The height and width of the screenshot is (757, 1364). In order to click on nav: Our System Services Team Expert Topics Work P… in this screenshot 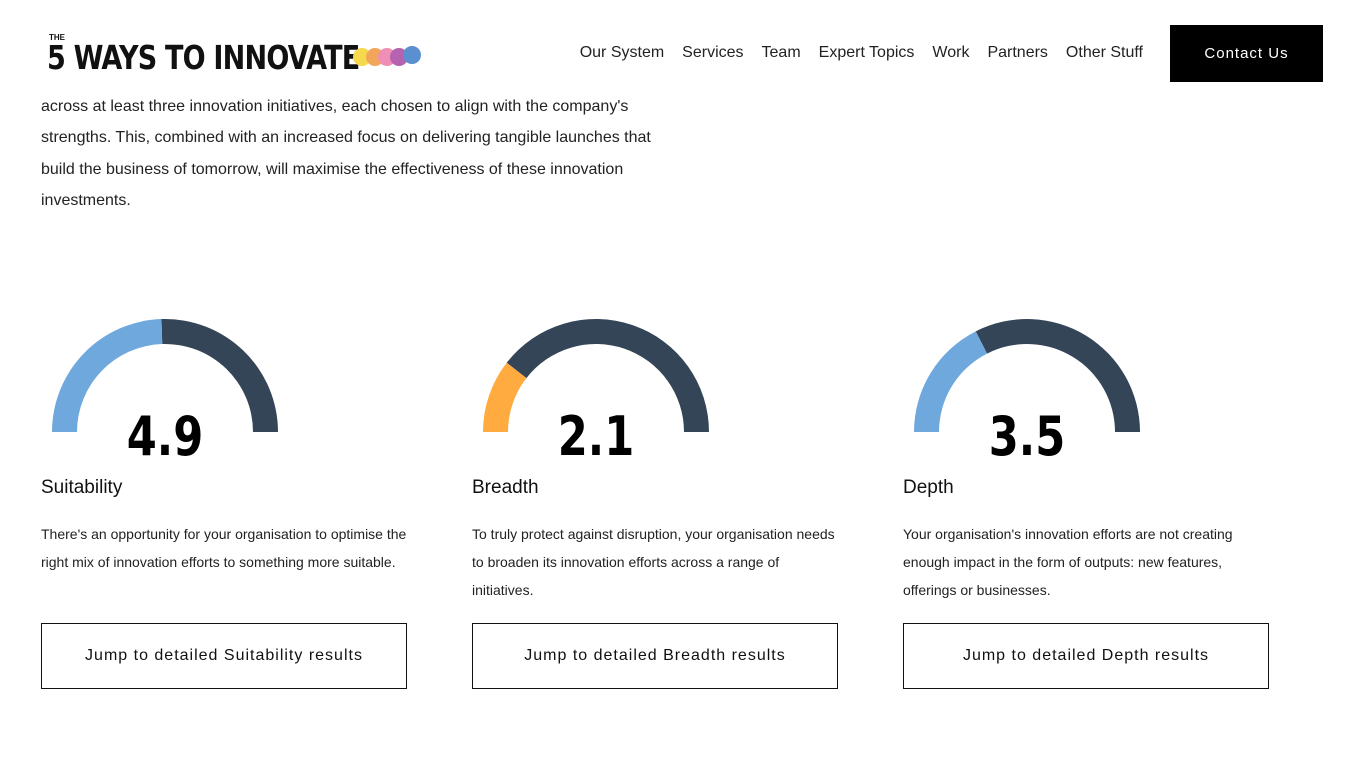, I will do `click(861, 53)`.